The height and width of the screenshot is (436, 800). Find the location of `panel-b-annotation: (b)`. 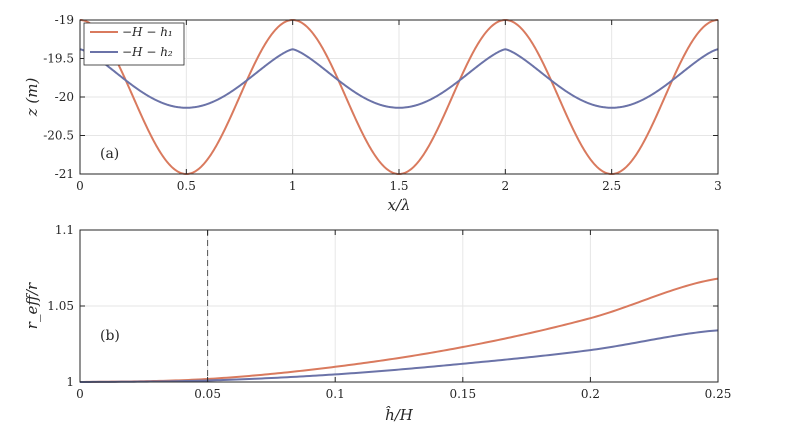

panel-b-annotation: (b) is located at coordinates (110, 336).